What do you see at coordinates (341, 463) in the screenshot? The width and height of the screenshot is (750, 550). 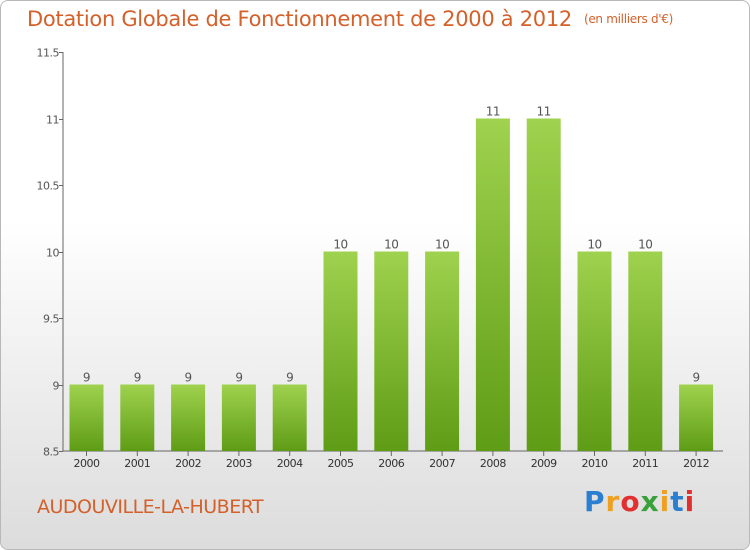 I see `x-tick-label: 2005` at bounding box center [341, 463].